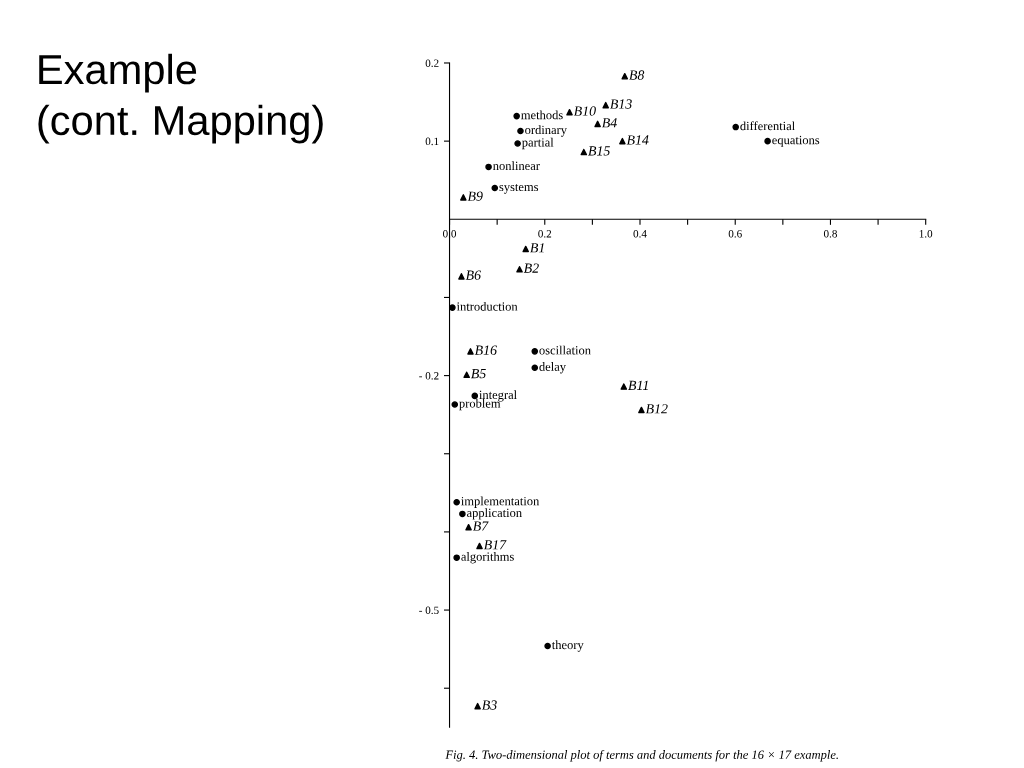 Image resolution: width=1024 pixels, height=768 pixels. Describe the element at coordinates (429, 610) in the screenshot. I see `y-tick-label: - 0.5` at that location.